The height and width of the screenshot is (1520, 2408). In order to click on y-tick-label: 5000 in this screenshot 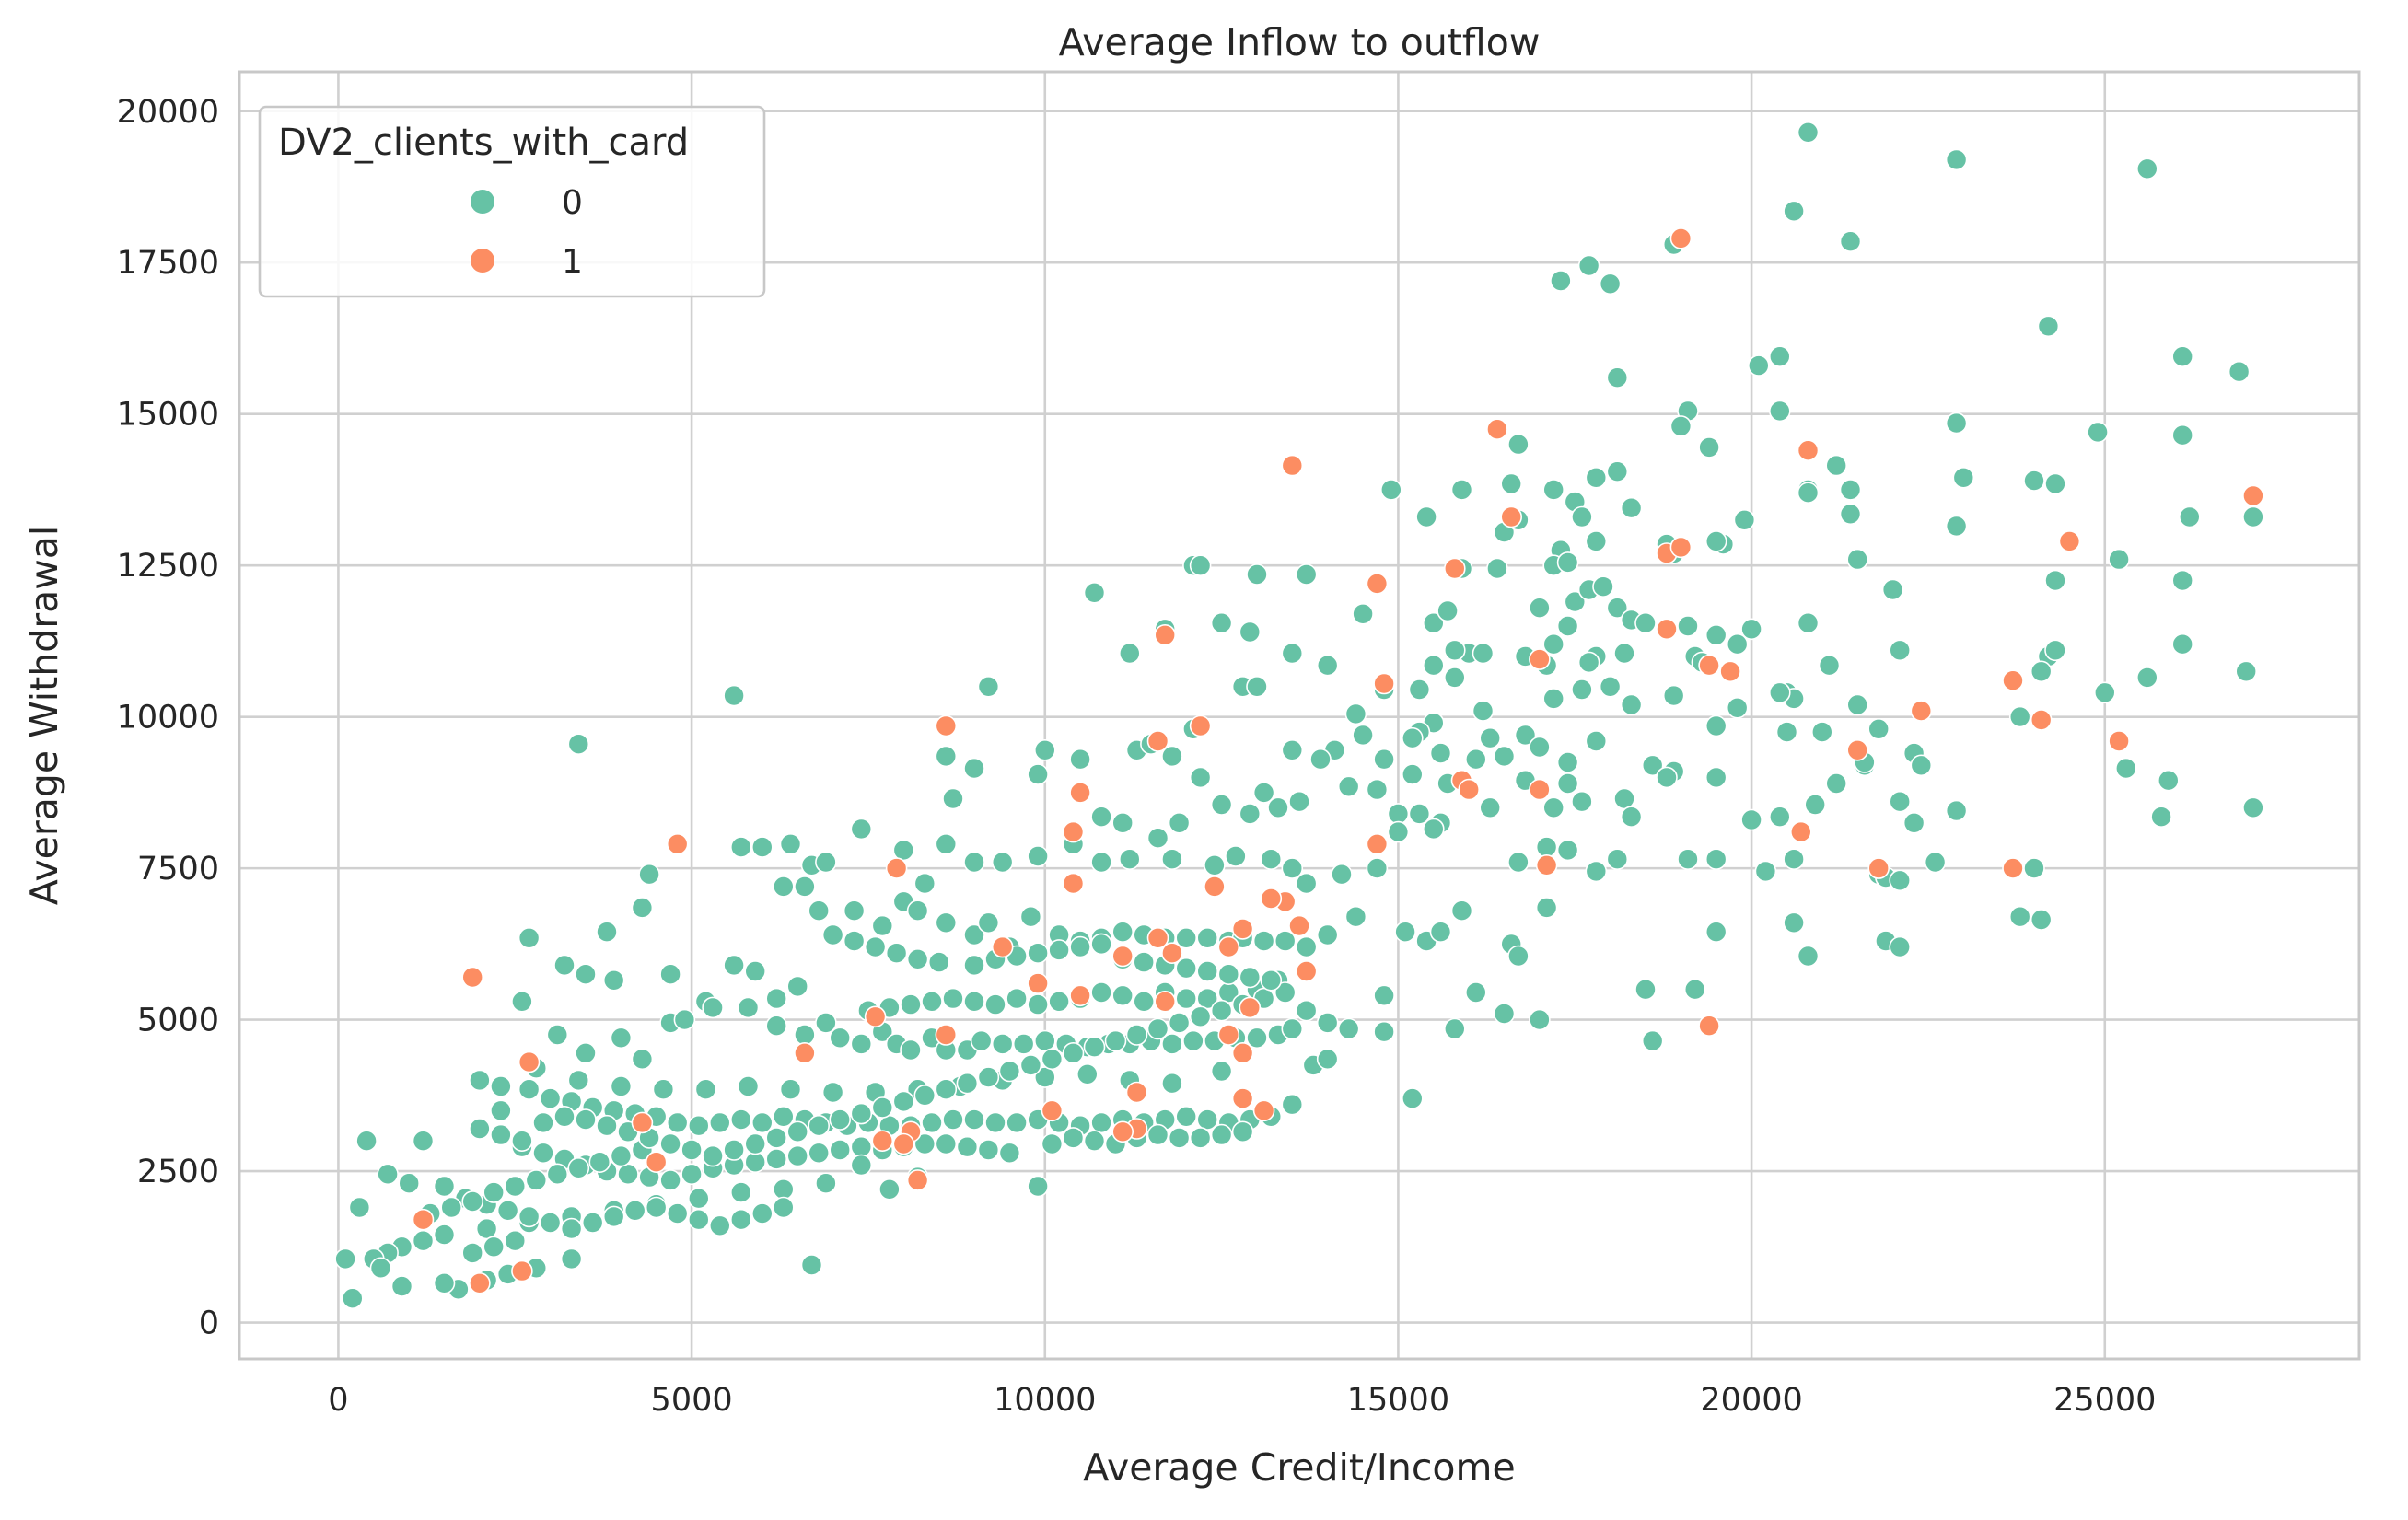, I will do `click(178, 1021)`.